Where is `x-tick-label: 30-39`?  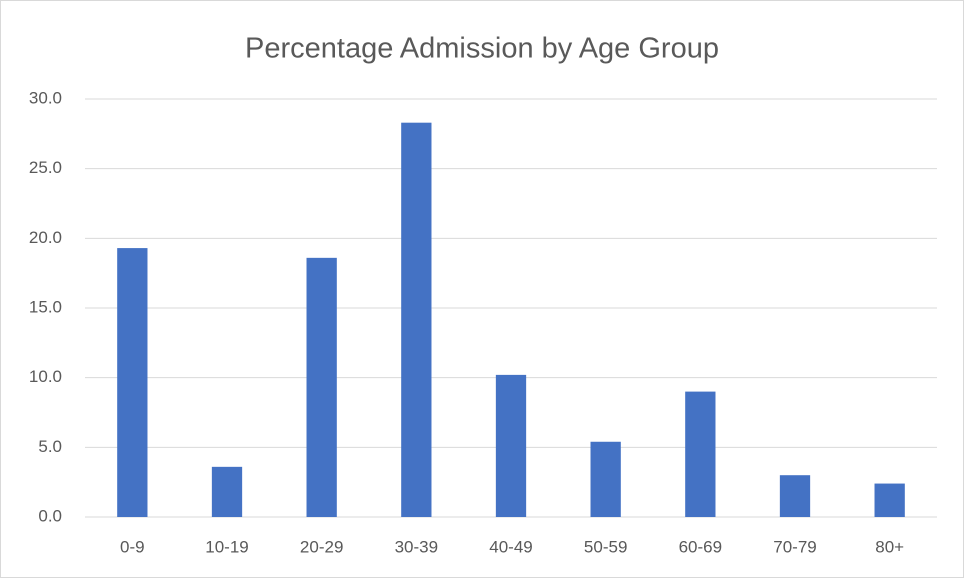 x-tick-label: 30-39 is located at coordinates (416, 546).